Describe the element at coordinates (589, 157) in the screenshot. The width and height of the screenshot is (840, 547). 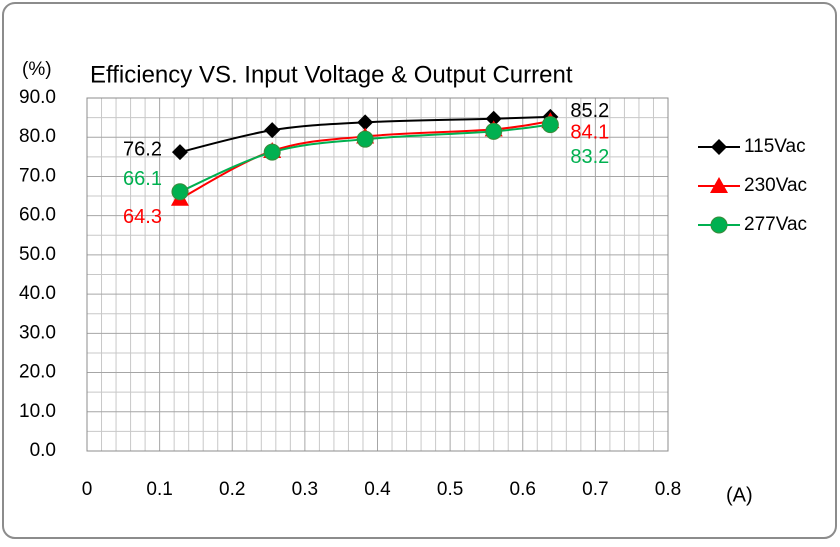
I see `data-label: 83.2` at that location.